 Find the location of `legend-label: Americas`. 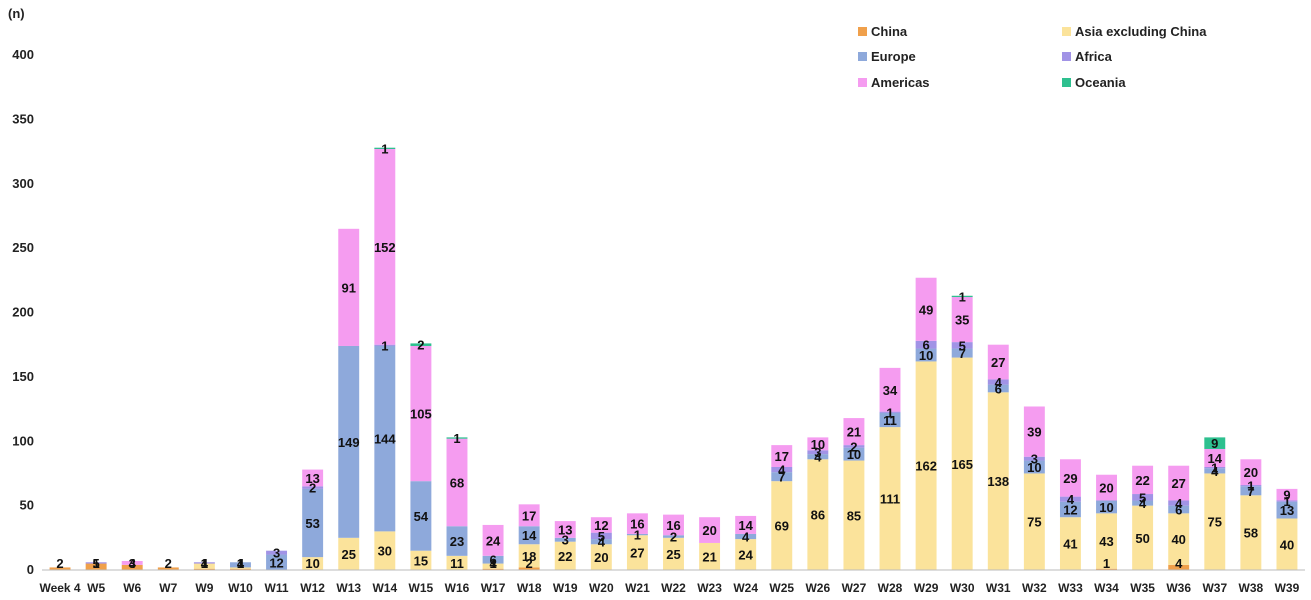

legend-label: Americas is located at coordinates (900, 82).